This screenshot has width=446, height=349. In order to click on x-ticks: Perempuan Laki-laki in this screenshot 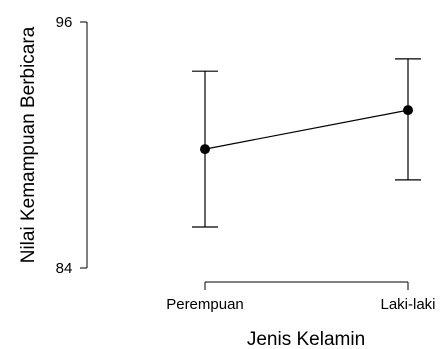, I will do `click(301, 297)`.